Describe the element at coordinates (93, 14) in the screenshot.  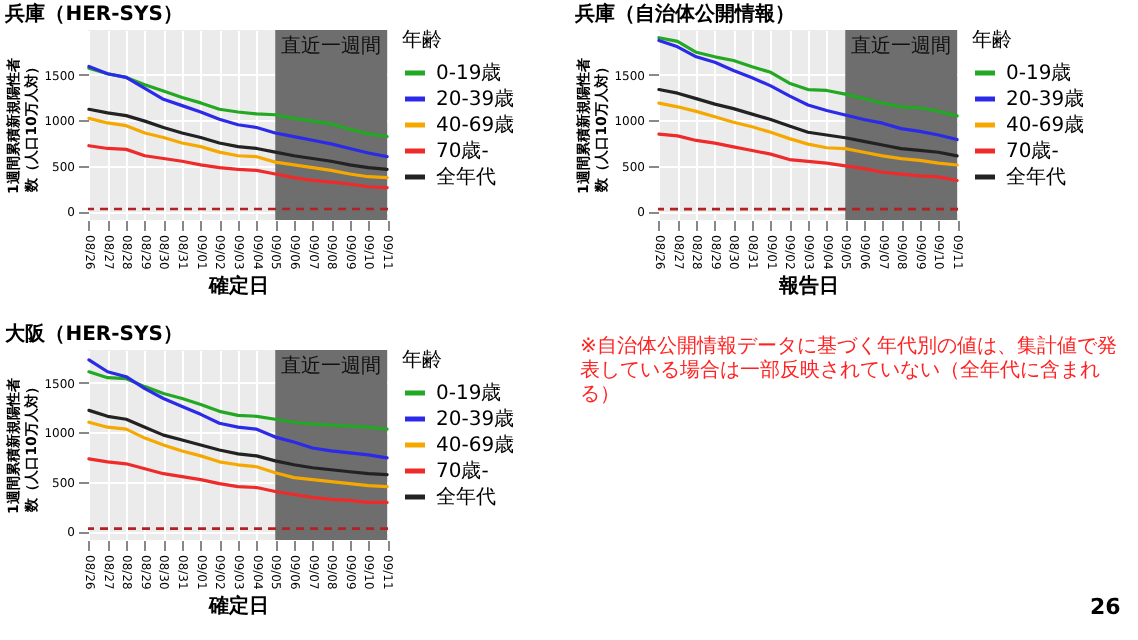
I see `chart-title: 兵庫（HER-SYS）` at that location.